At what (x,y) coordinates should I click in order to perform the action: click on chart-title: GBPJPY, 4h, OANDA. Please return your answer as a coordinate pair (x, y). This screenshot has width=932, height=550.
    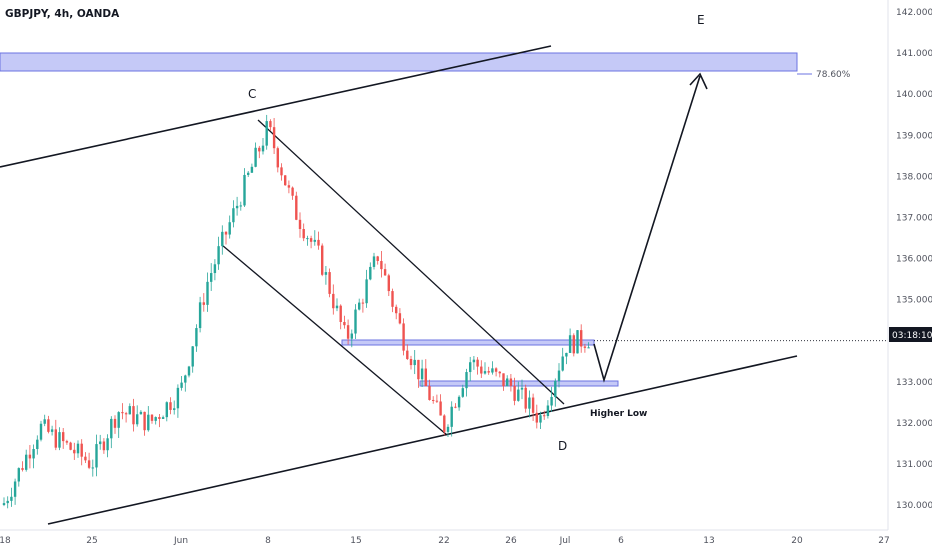
    Looking at the image, I should click on (62, 14).